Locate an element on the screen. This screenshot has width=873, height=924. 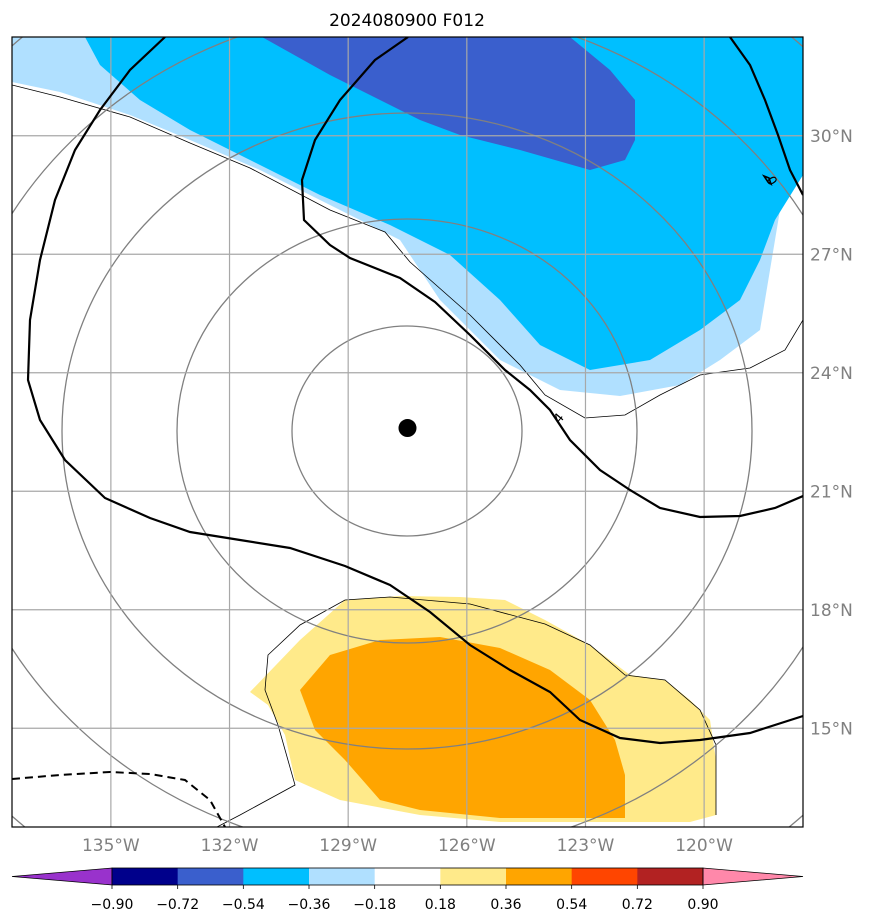
small-contour-loop is located at coordinates (767, 180).